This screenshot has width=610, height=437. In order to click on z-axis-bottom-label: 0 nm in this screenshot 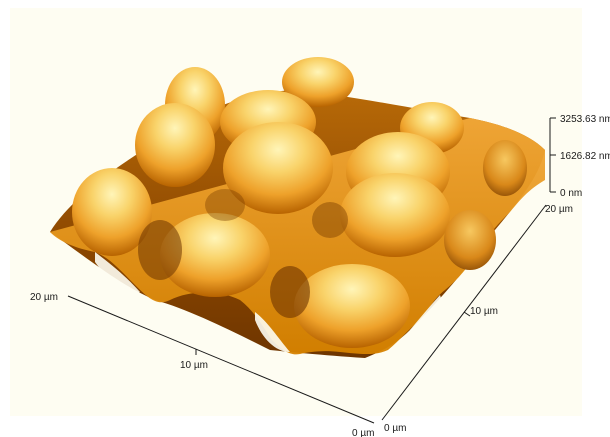, I will do `click(571, 193)`.